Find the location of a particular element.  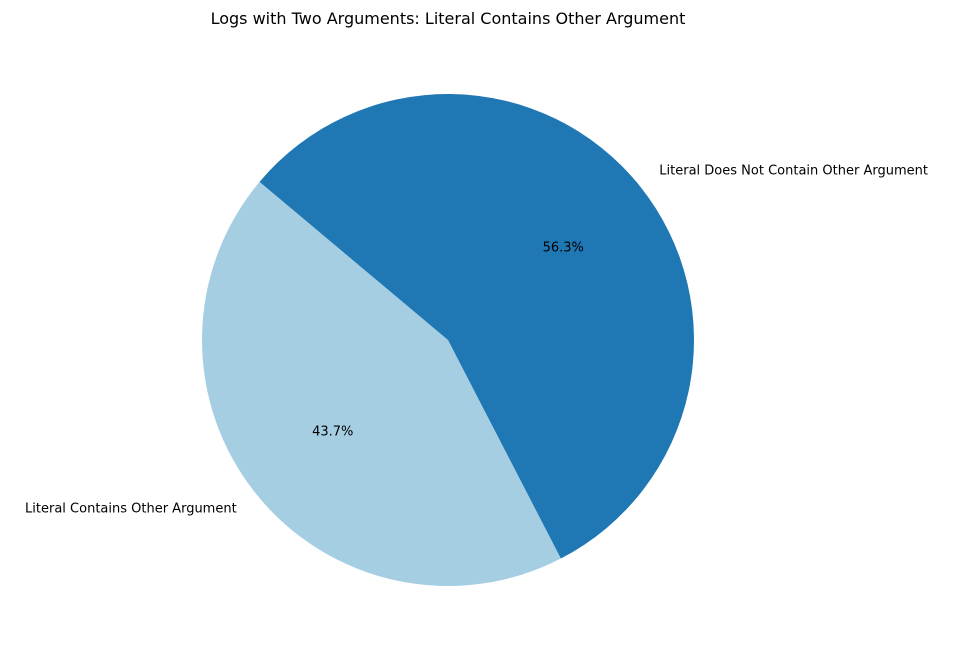

slice-label-0: Literal Contains Other Argument is located at coordinates (131, 509).